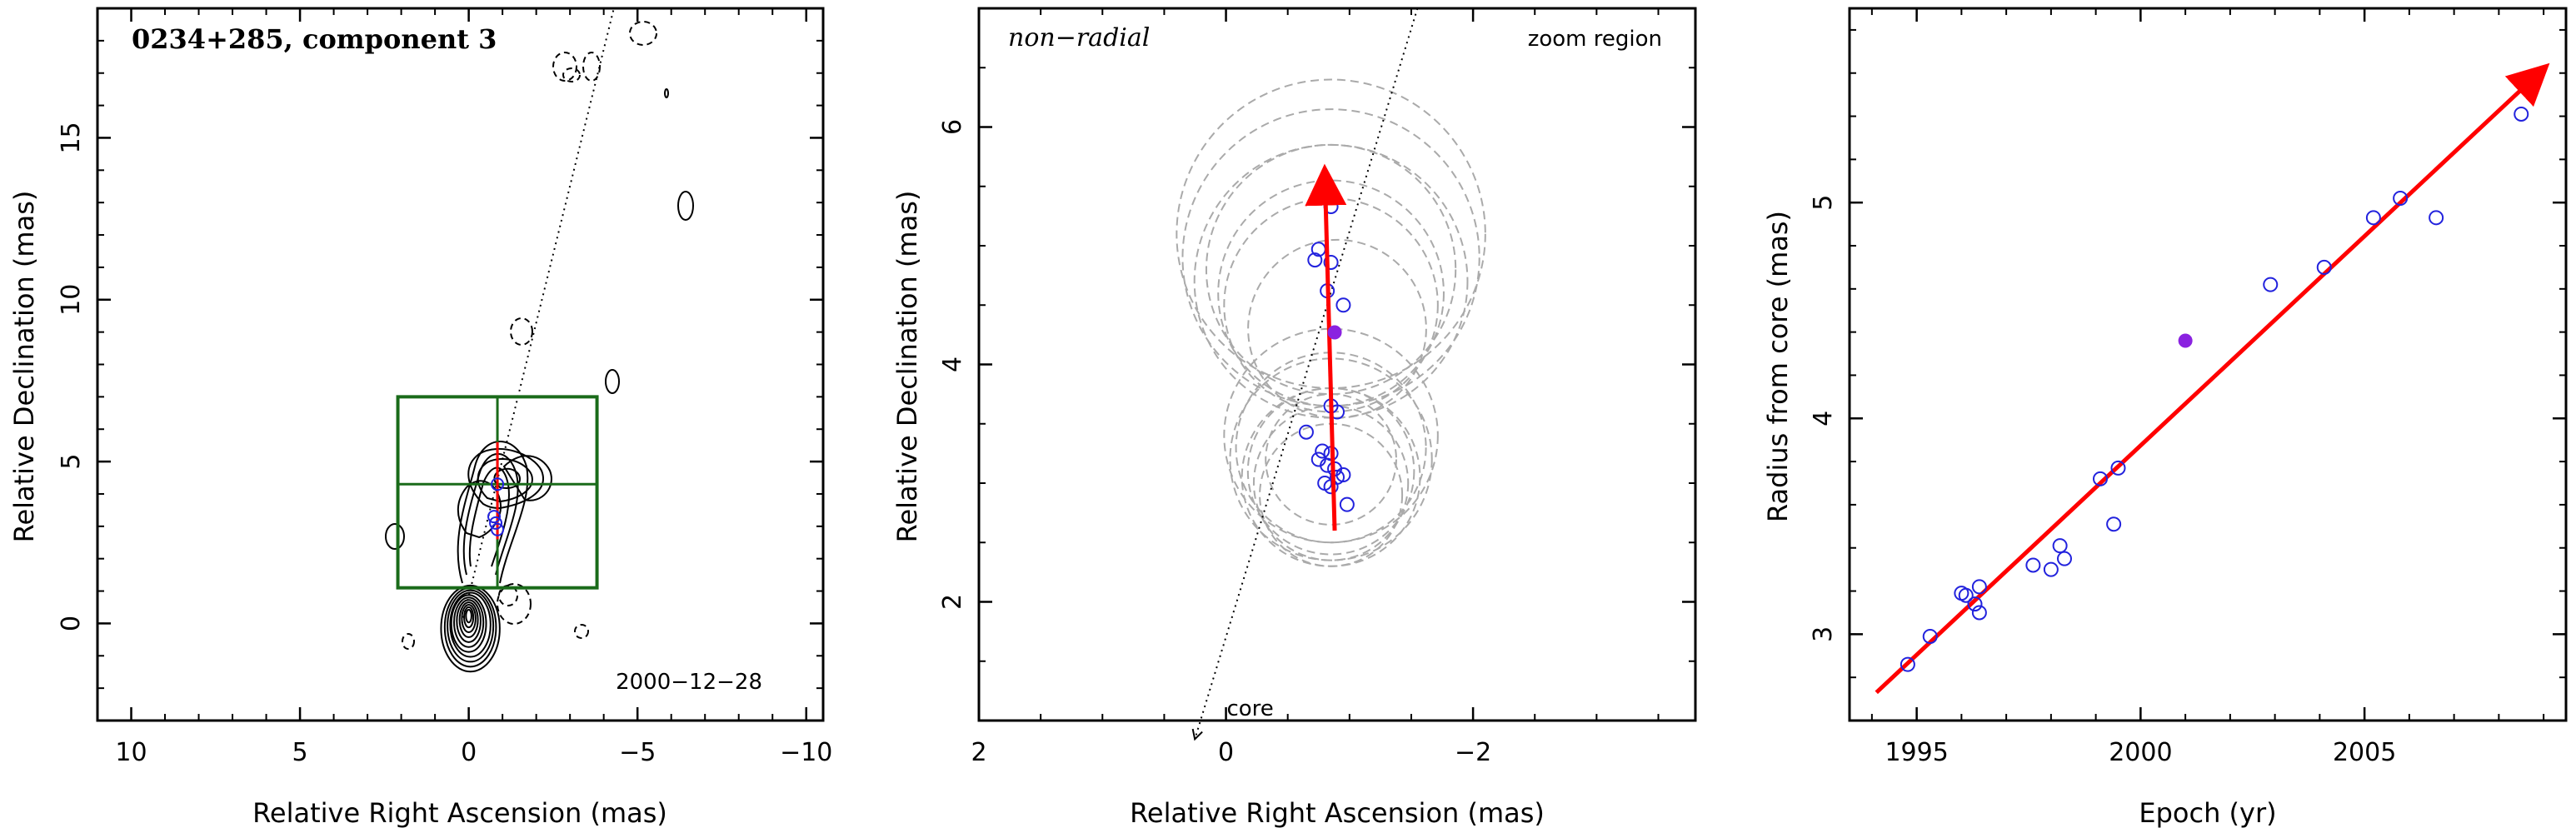 This screenshot has height=833, width=2576. I want to click on p1-x-tick-label: 0, so click(469, 752).